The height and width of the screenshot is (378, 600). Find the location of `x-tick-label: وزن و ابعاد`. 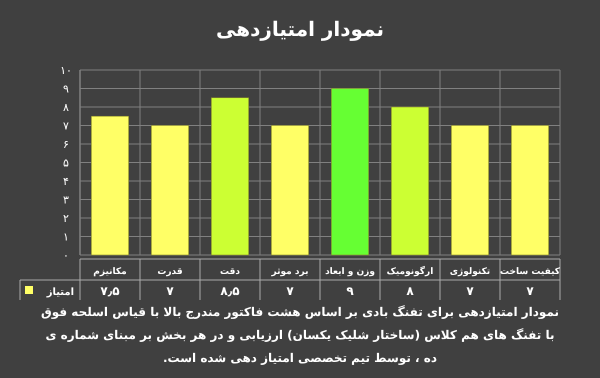

x-tick-label: وزن و ابعاد is located at coordinates (350, 272).